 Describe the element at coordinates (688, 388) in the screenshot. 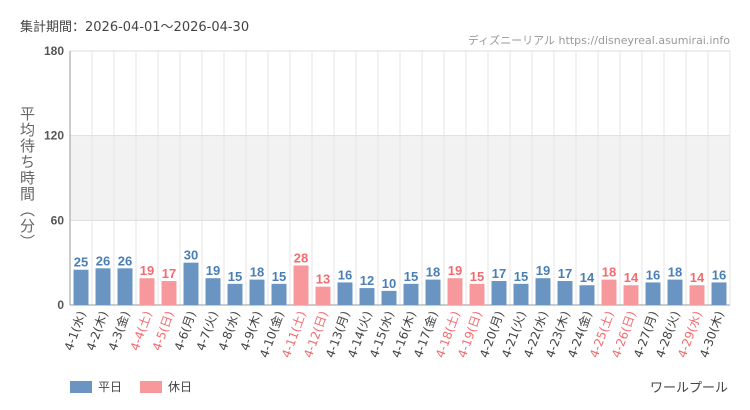

I see `attraction-name: ワールプール` at that location.